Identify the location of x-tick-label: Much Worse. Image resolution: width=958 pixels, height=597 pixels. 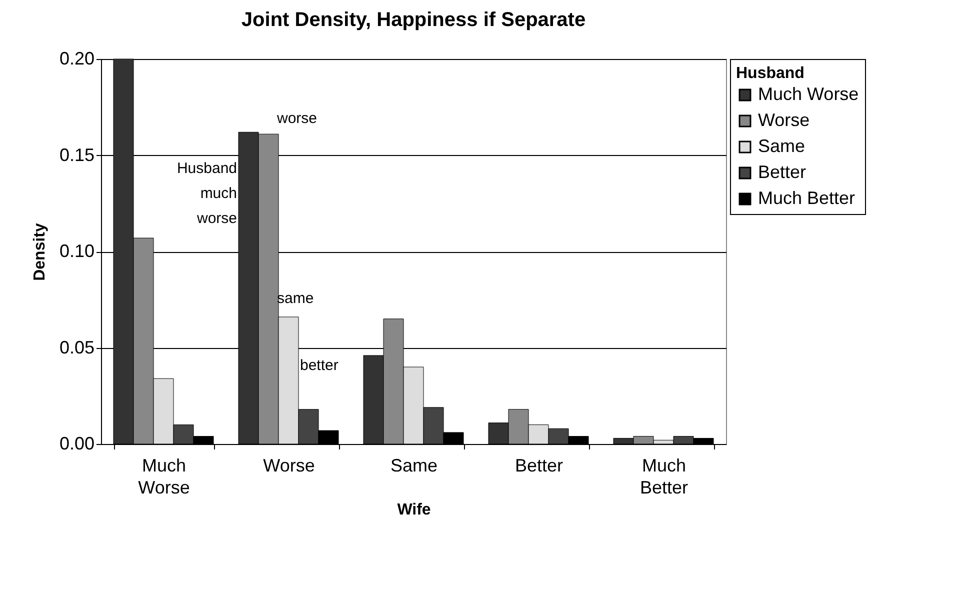
(164, 477).